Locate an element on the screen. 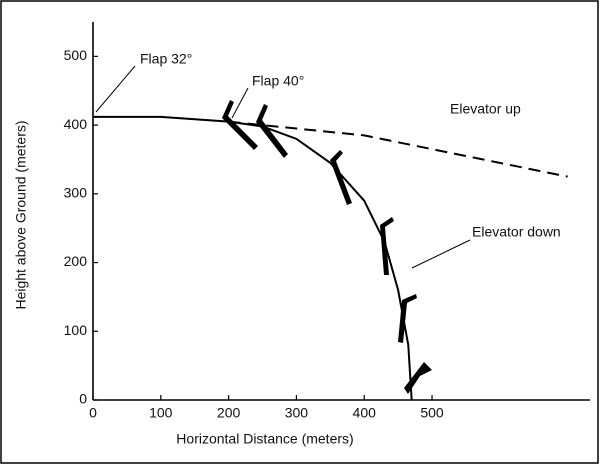  x-tick-label: 500 is located at coordinates (432, 413).